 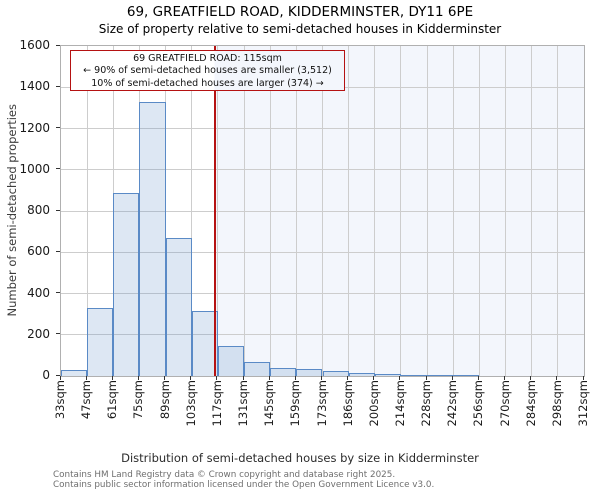 I want to click on x-tick-label: 214sqm, so click(x=399, y=403).